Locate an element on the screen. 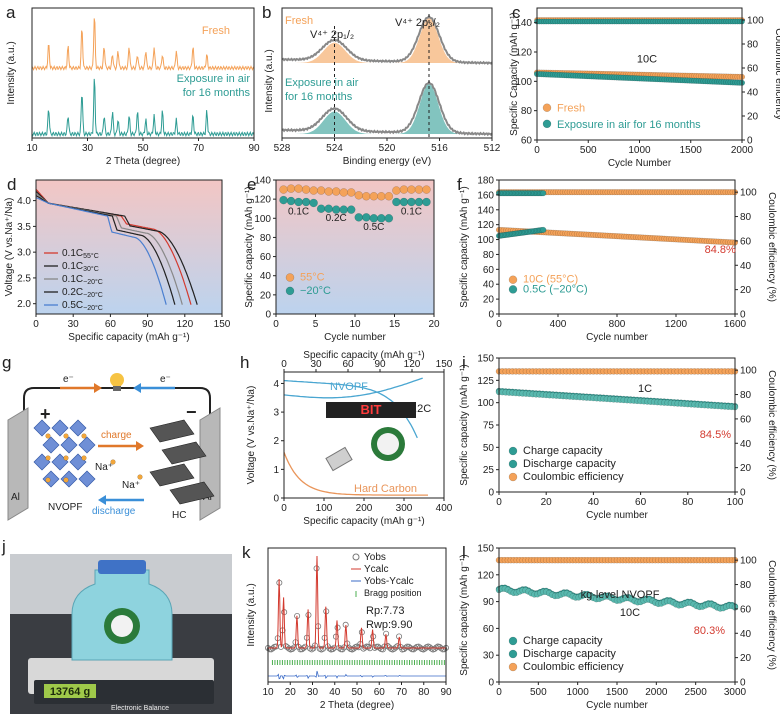 This screenshot has width=780, height=718. legend-label: 0.5C (−20°C) is located at coordinates (555, 289).